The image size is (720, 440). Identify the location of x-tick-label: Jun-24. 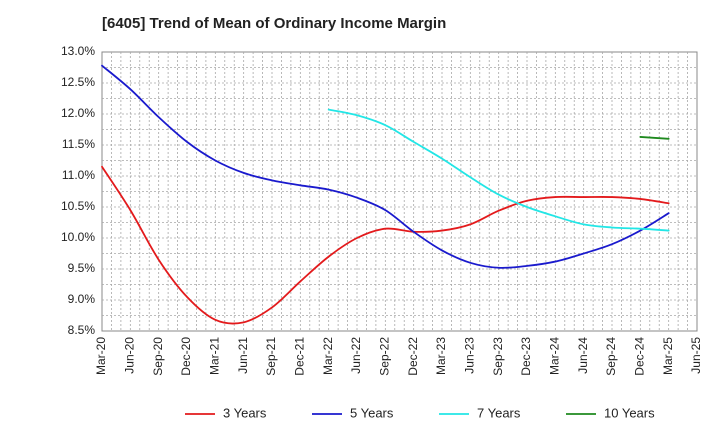
(583, 355).